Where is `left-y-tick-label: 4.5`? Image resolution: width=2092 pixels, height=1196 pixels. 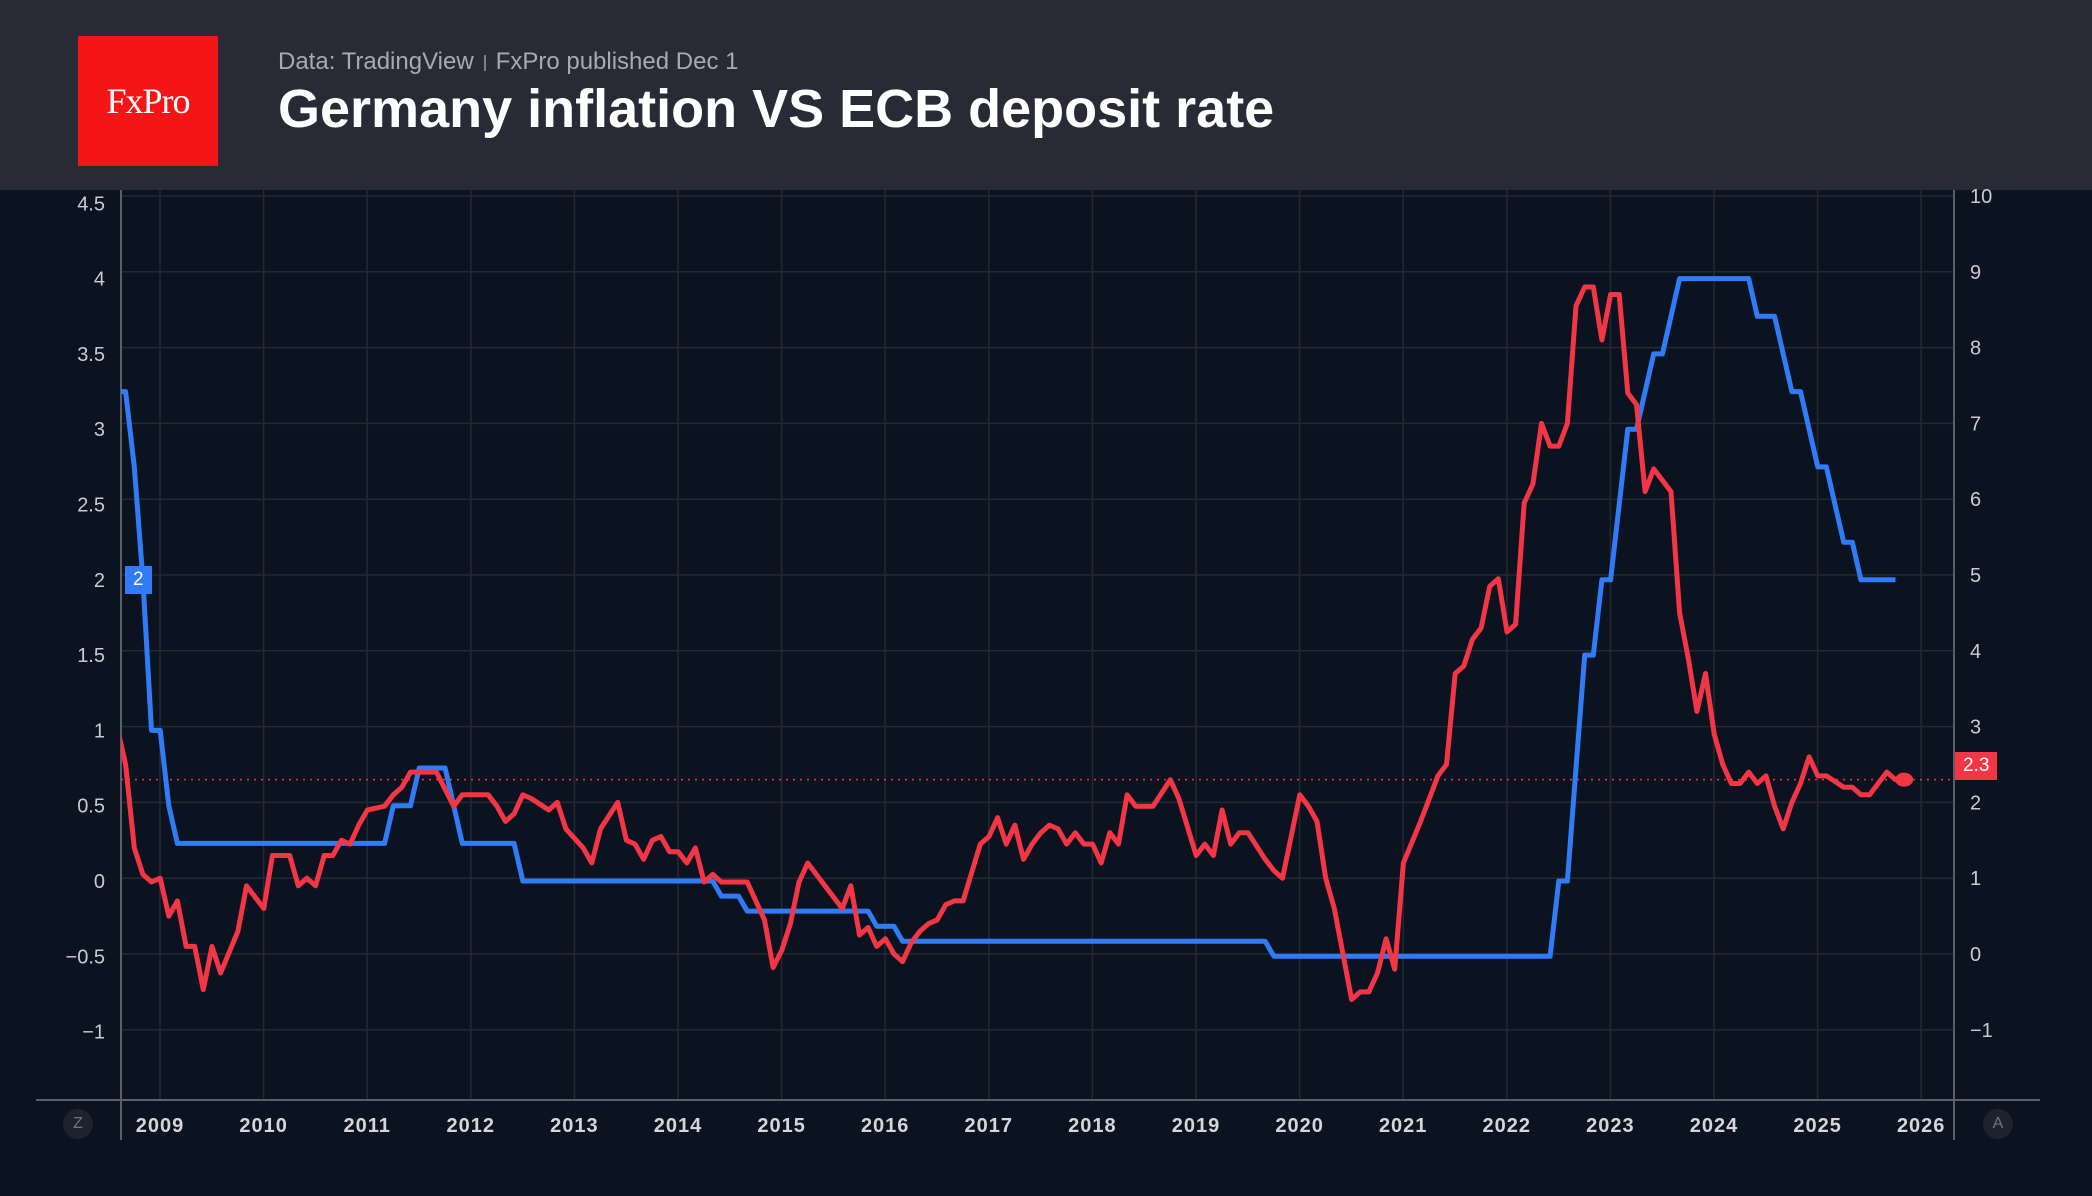 left-y-tick-label: 4.5 is located at coordinates (91, 204).